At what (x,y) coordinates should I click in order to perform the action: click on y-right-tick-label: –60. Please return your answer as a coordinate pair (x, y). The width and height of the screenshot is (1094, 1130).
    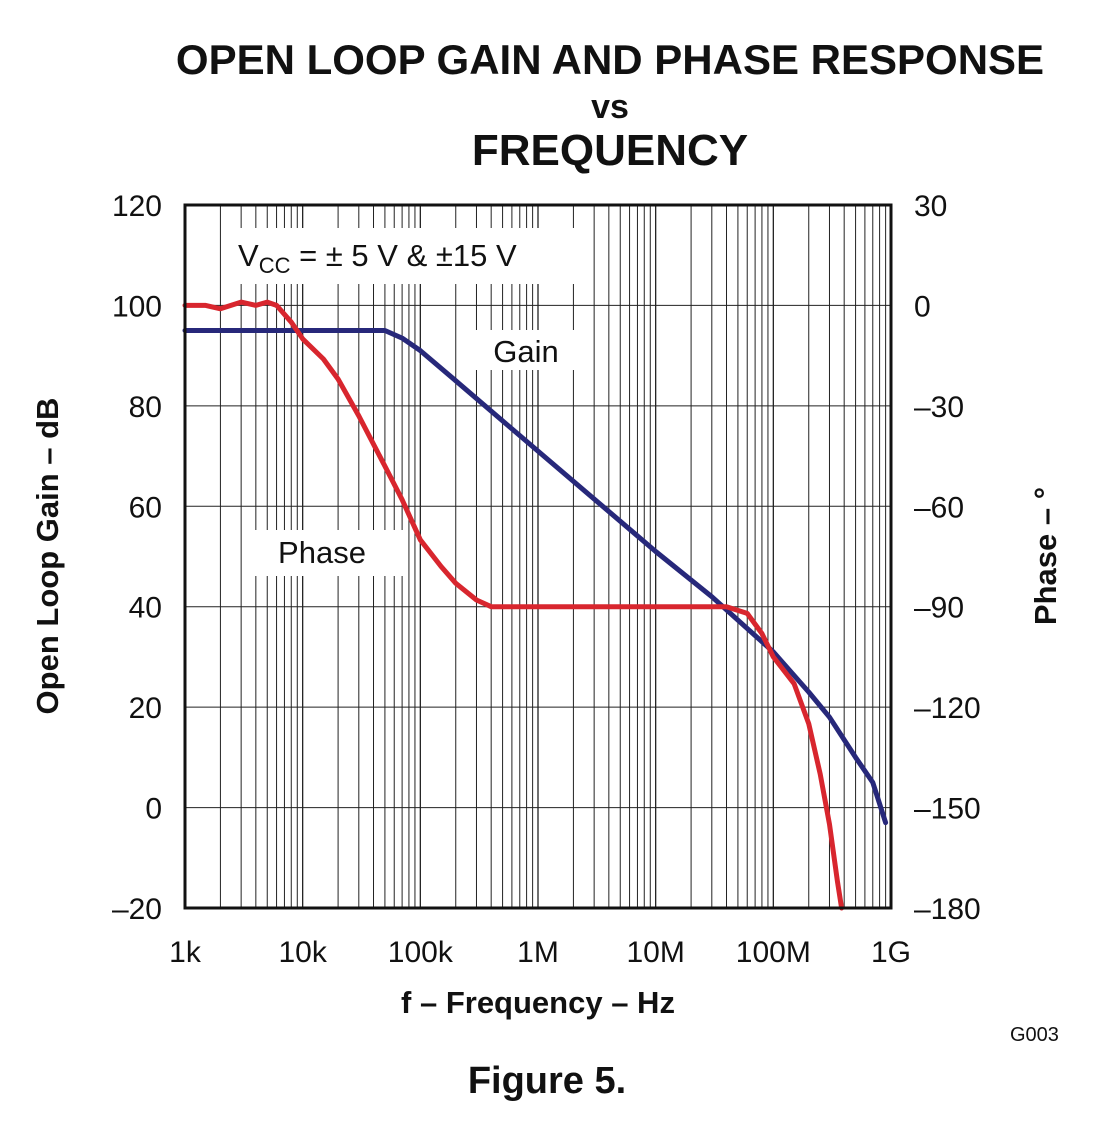
    Looking at the image, I should click on (939, 507).